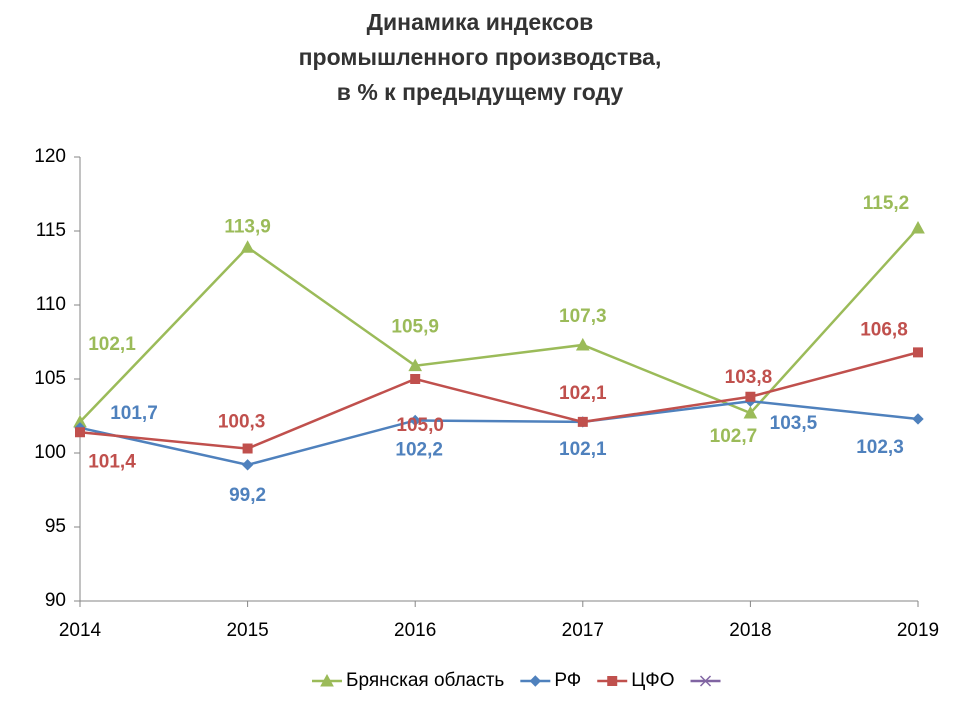 This screenshot has width=960, height=720. What do you see at coordinates (425, 680) in the screenshot?
I see `legend-label: Брянская область` at bounding box center [425, 680].